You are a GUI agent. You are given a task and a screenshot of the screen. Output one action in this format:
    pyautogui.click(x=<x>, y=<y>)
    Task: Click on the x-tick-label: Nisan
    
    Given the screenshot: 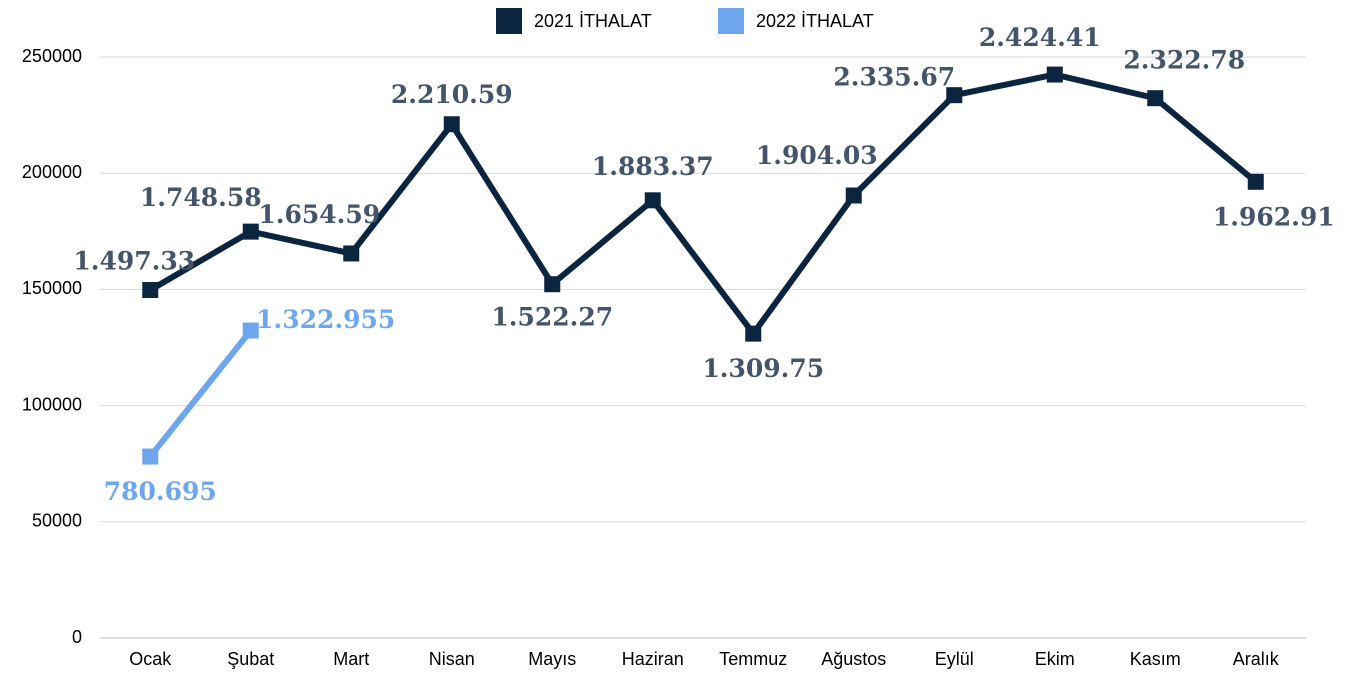 What is the action you would take?
    pyautogui.click(x=452, y=659)
    